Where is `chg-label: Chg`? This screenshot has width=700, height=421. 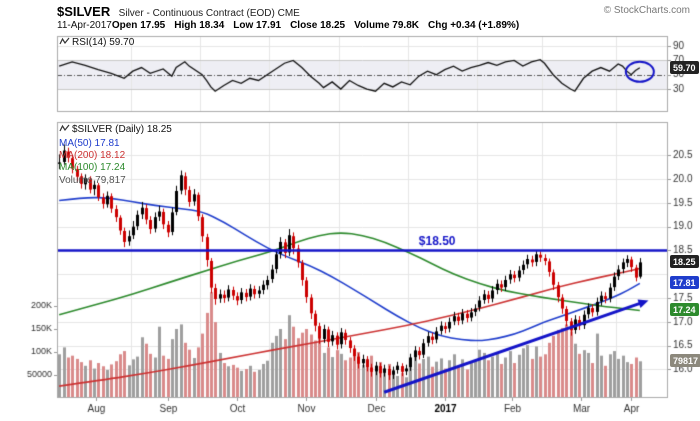
chg-label: Chg is located at coordinates (437, 25).